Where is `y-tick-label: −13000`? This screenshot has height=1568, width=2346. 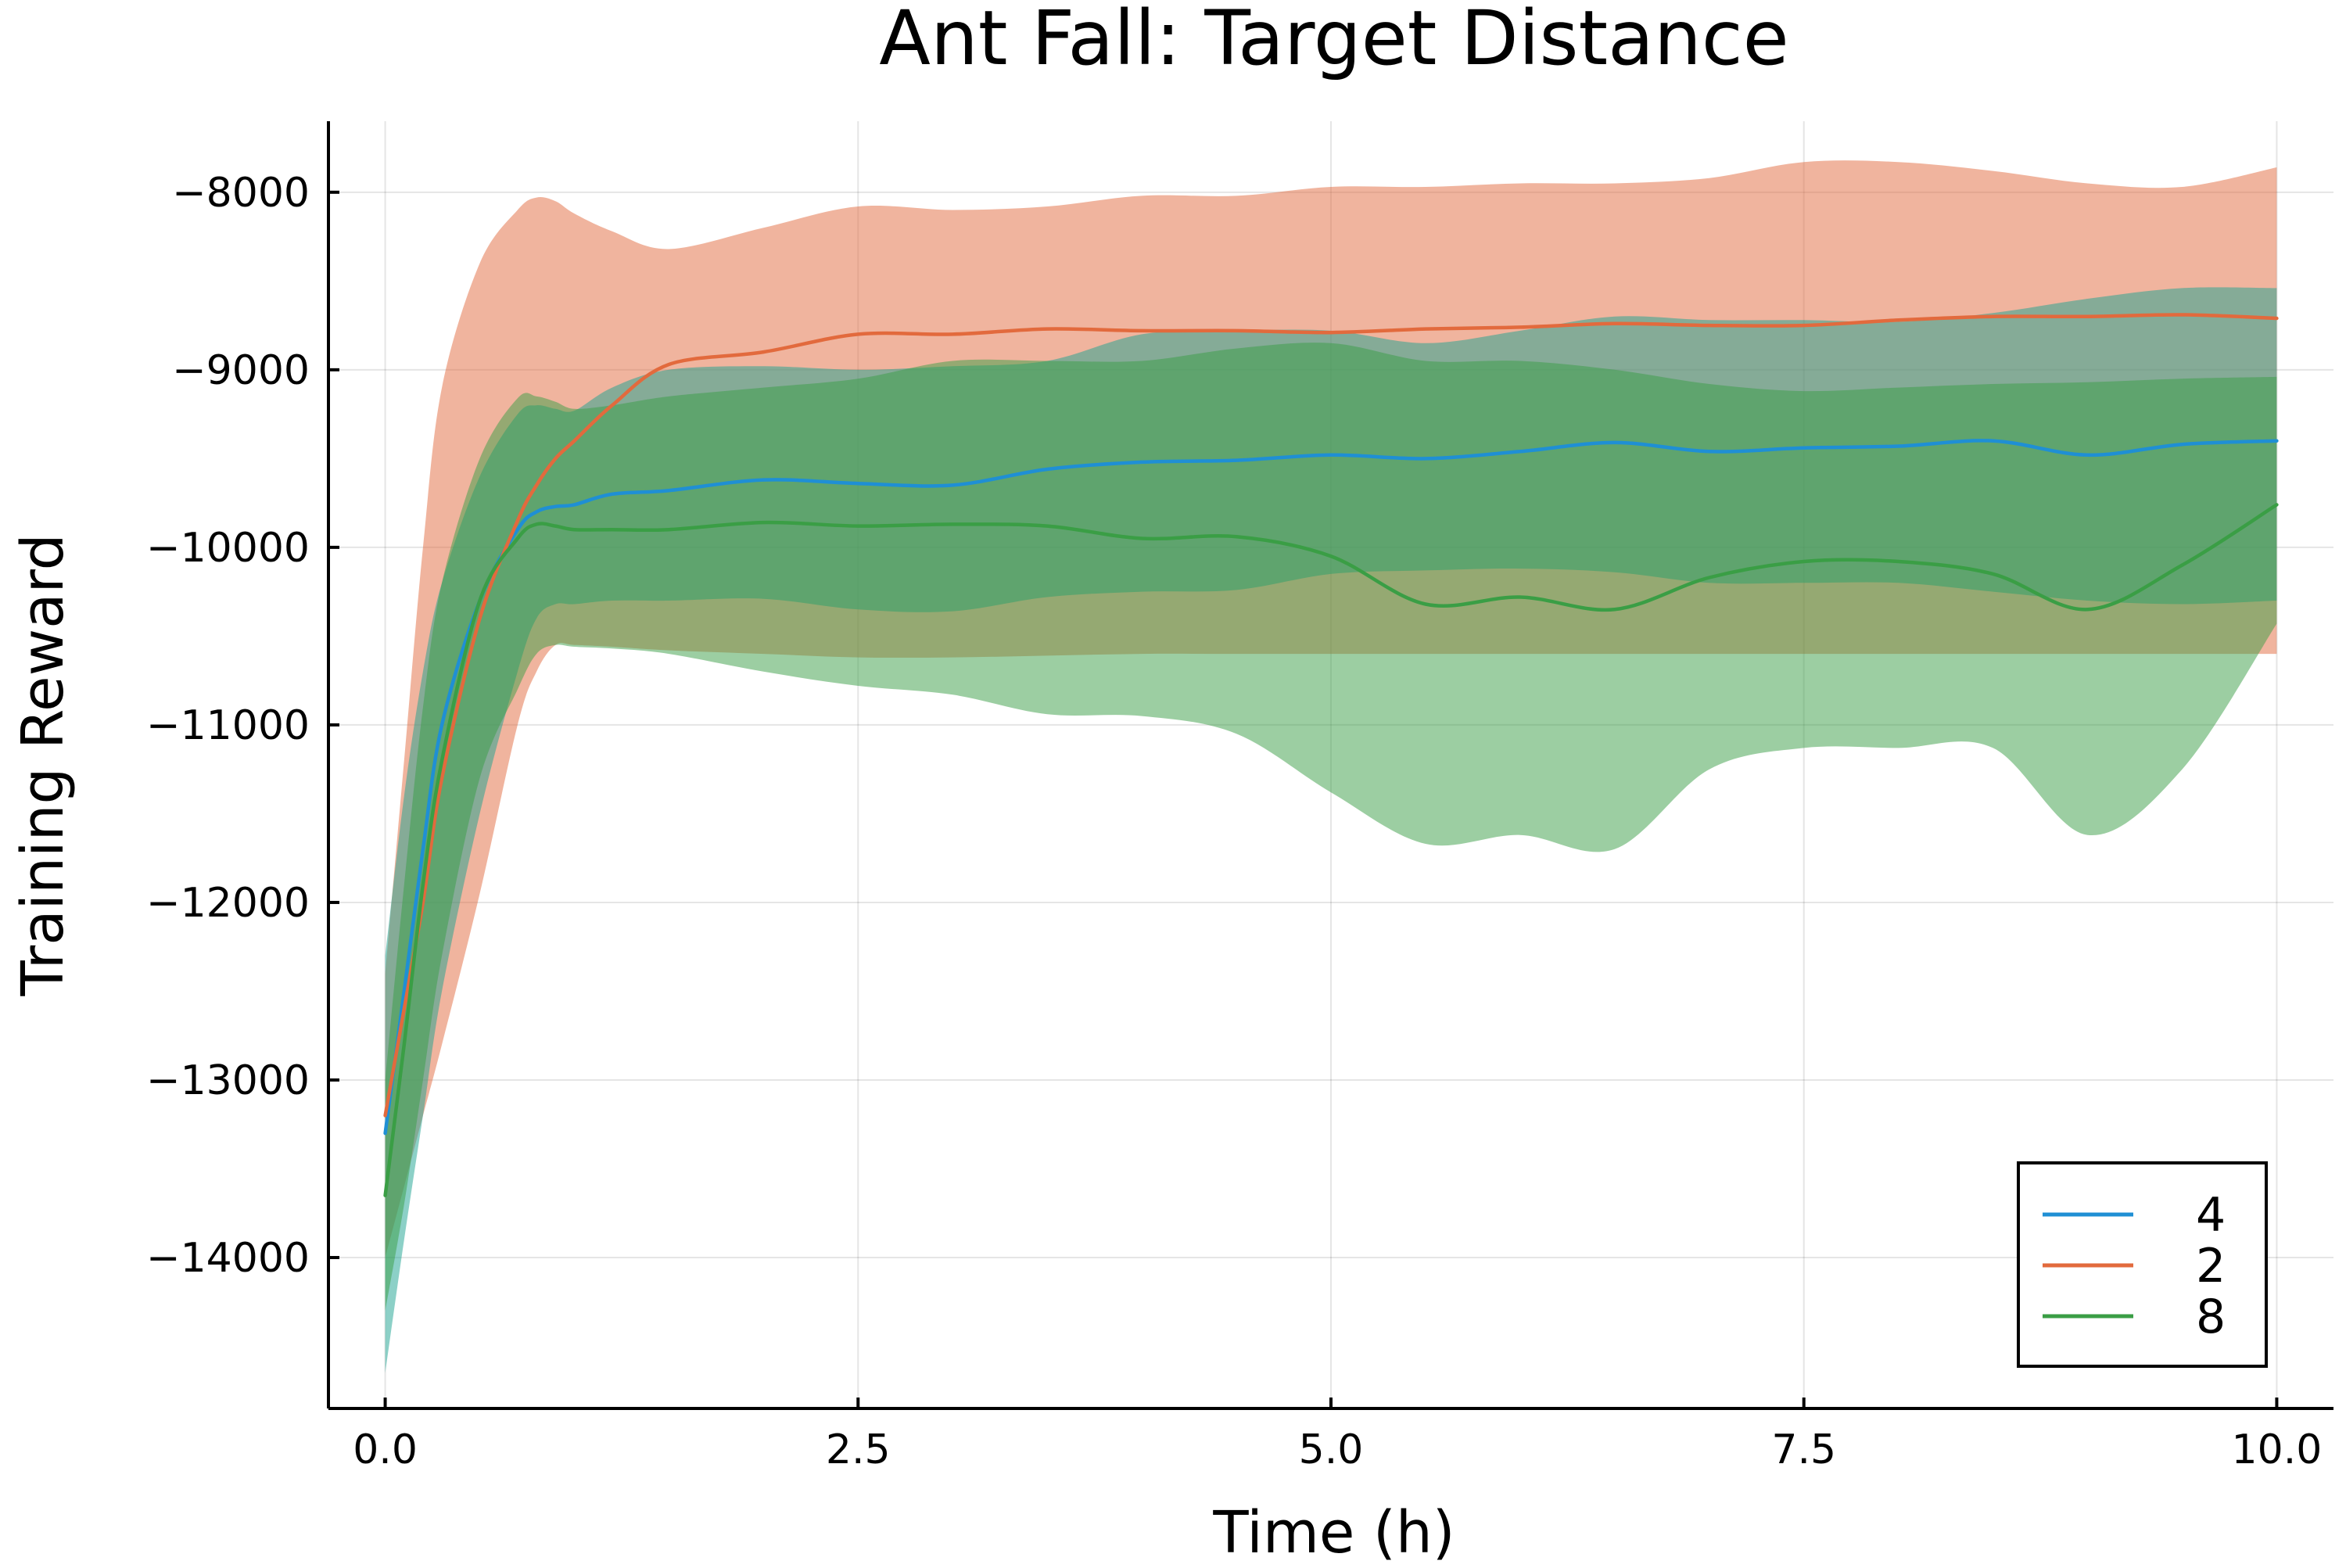 y-tick-label: −13000 is located at coordinates (228, 1080).